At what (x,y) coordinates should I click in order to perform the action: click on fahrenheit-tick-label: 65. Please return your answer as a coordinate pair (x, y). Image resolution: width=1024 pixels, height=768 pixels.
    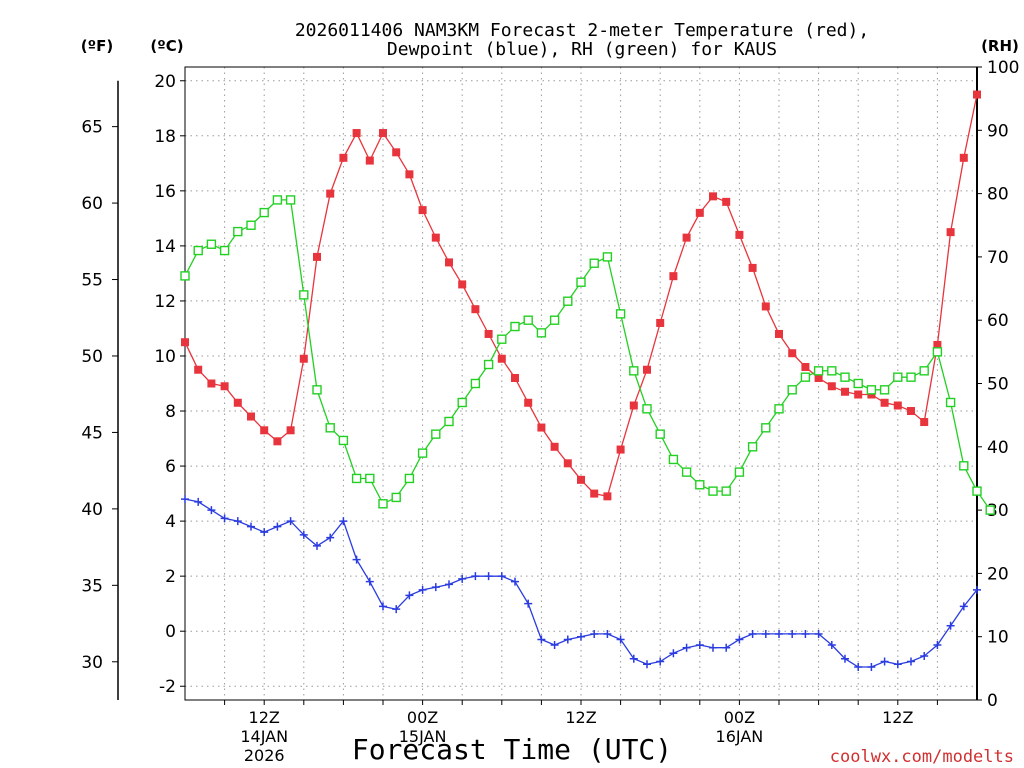
    Looking at the image, I should click on (92, 128).